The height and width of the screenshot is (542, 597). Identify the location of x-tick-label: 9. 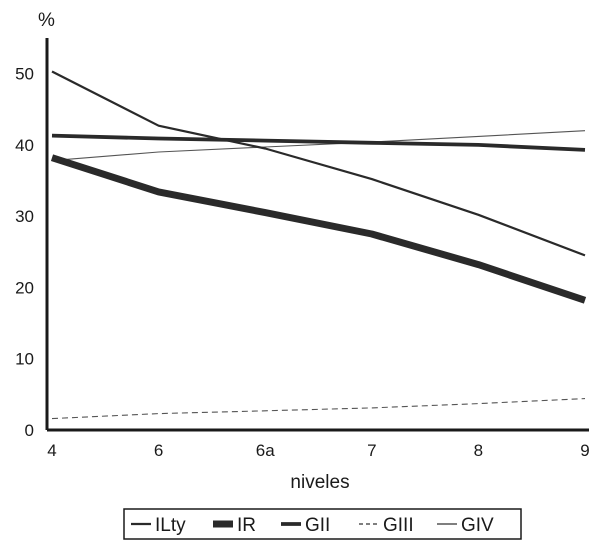
(584, 450).